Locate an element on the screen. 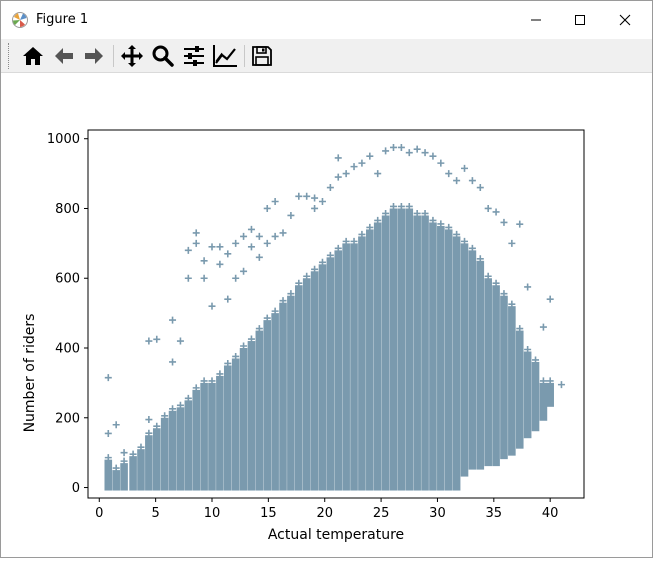  zoom-icon is located at coordinates (163, 56).